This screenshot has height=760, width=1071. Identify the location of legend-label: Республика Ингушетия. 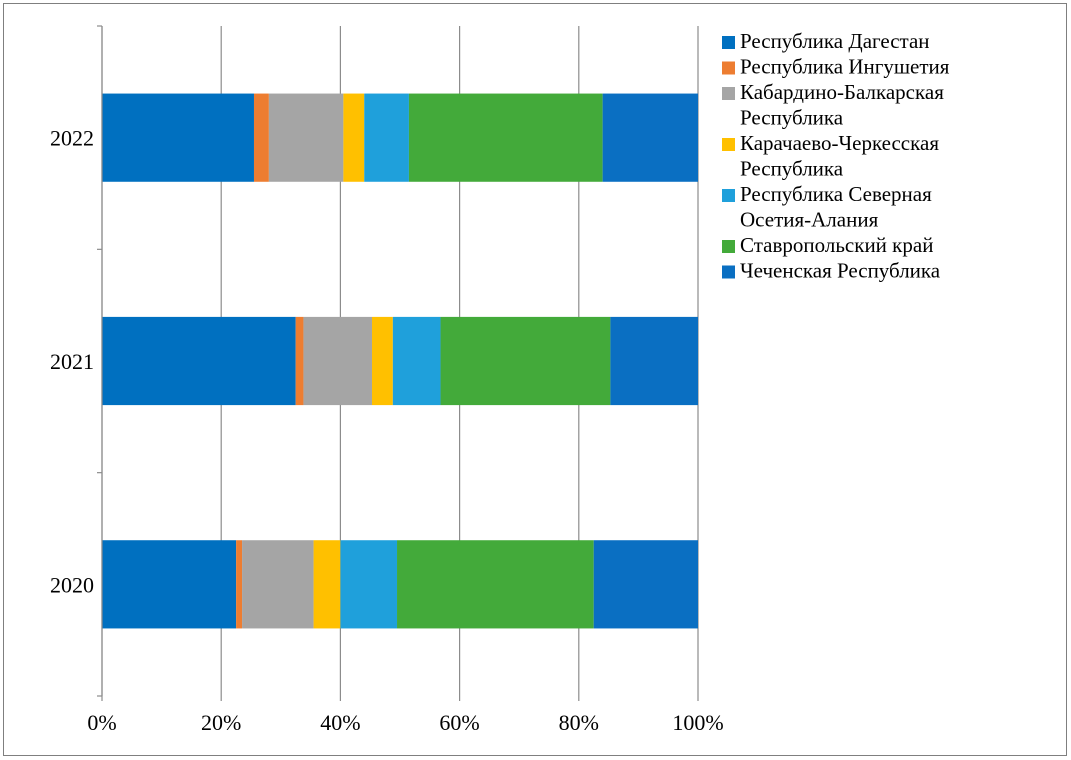
(845, 67).